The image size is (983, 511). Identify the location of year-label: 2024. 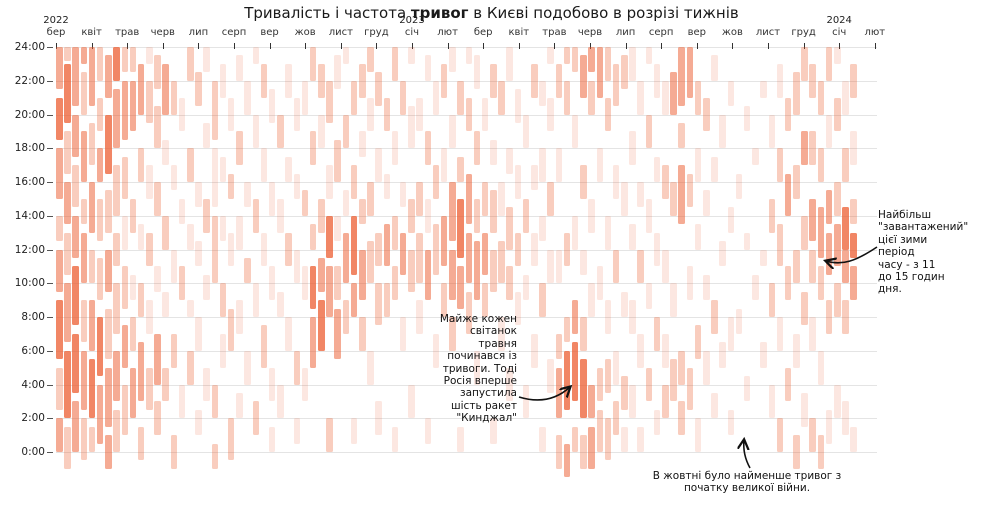
(839, 20).